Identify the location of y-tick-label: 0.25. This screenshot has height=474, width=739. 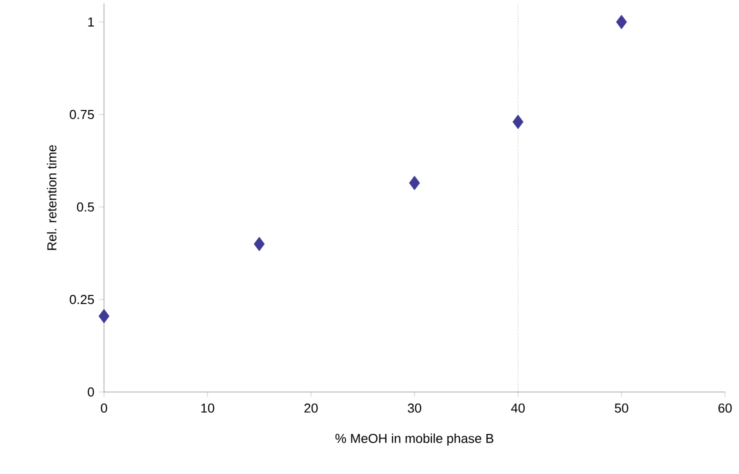
(82, 299).